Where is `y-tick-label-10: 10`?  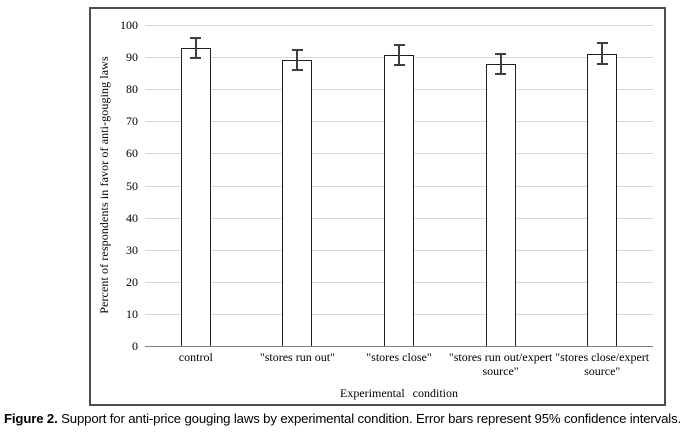 y-tick-label-10: 10 is located at coordinates (132, 313).